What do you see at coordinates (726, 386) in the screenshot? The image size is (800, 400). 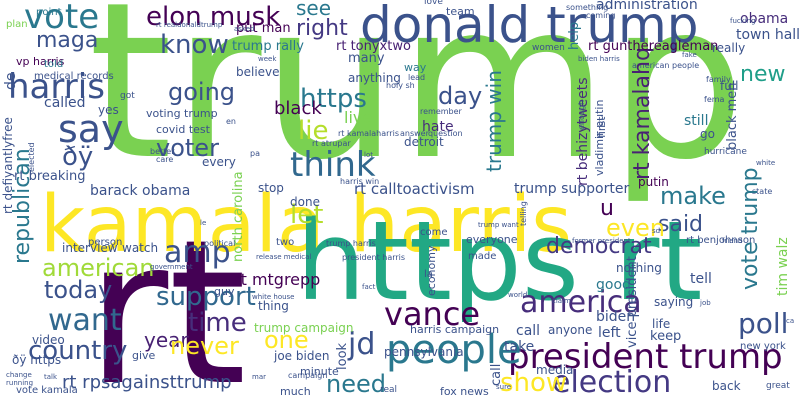 I see `word-back: back` at bounding box center [726, 386].